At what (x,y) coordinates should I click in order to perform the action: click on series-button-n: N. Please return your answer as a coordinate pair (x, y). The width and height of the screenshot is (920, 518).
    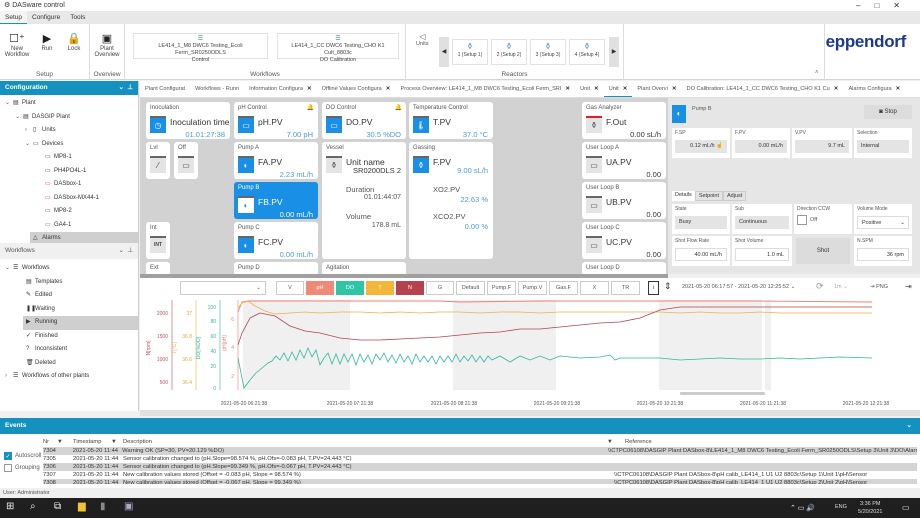
    Looking at the image, I should click on (410, 288).